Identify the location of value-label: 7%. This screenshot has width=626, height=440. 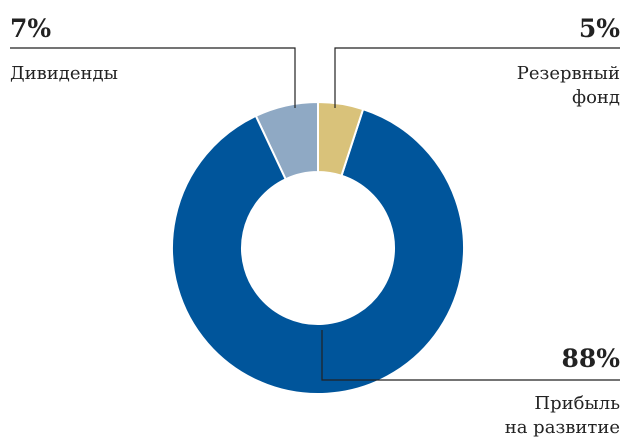
(31, 28).